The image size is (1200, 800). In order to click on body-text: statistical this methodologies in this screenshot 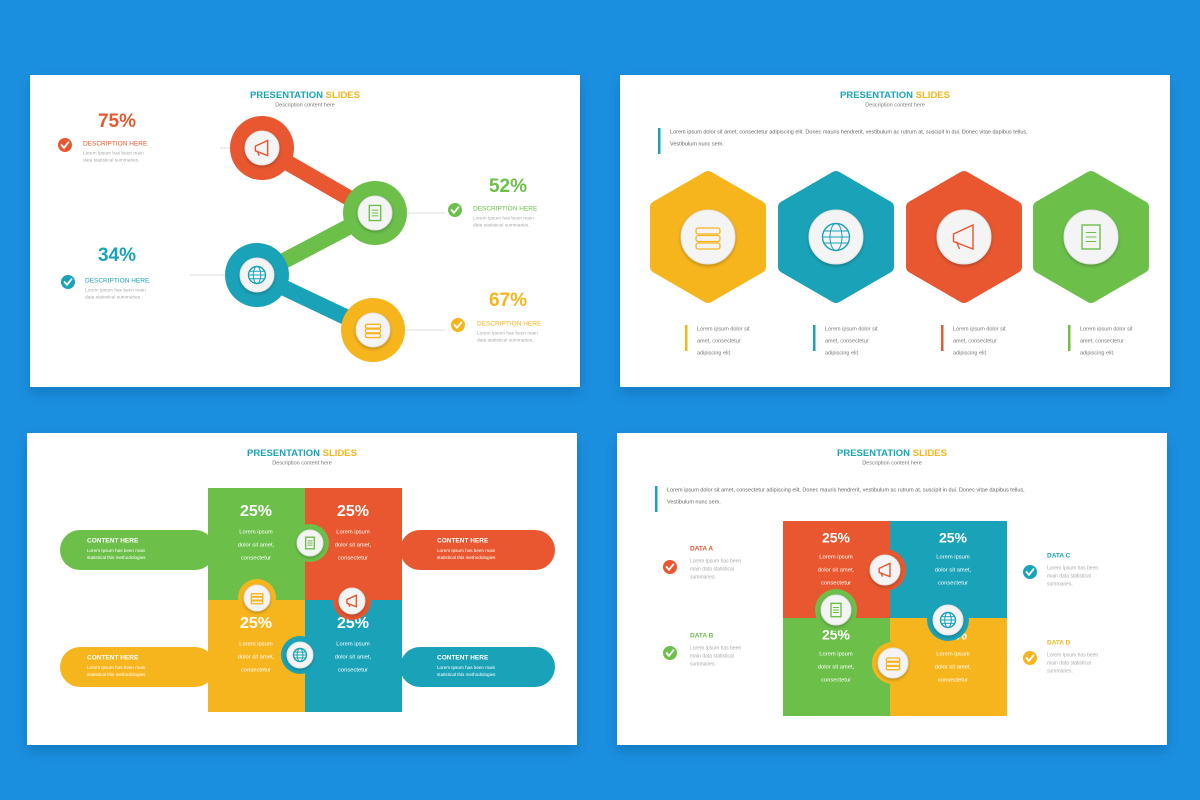, I will do `click(466, 557)`.